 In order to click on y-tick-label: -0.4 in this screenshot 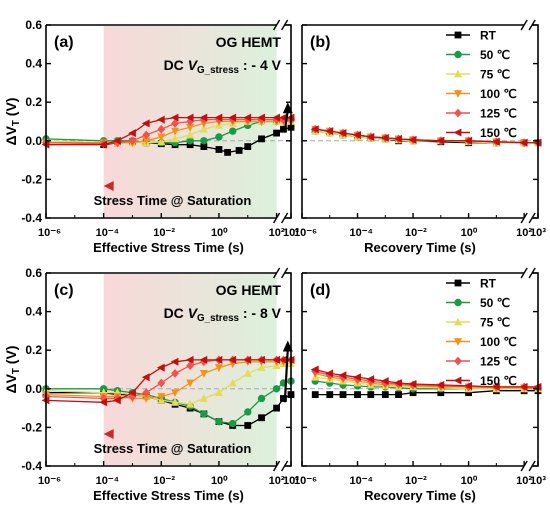, I will do `click(31, 218)`.